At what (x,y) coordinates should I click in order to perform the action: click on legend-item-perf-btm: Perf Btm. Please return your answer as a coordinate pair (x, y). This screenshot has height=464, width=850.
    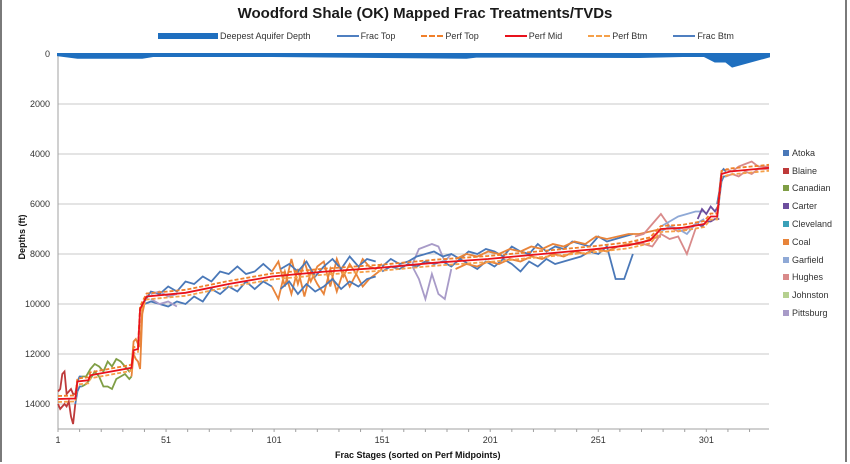
    Looking at the image, I should click on (617, 36).